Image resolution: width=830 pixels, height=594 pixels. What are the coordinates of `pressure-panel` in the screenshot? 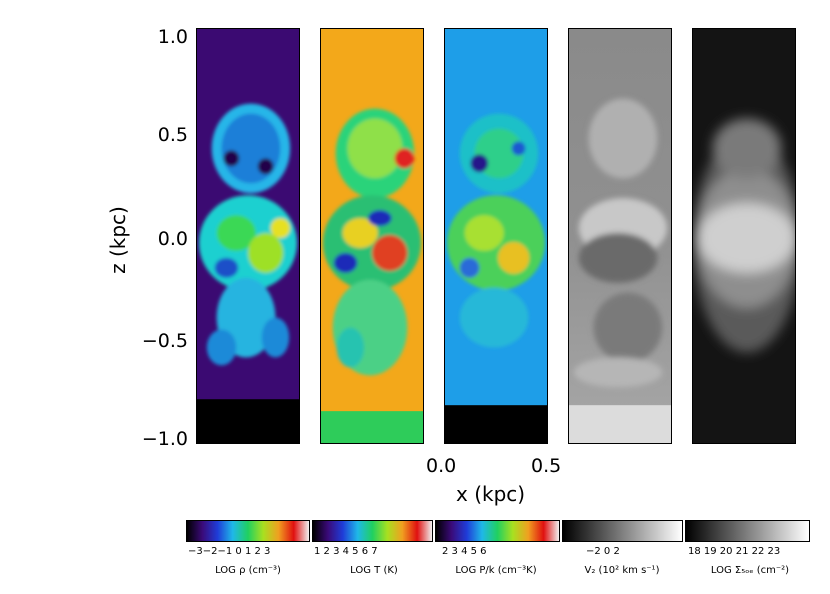 It's located at (496, 236).